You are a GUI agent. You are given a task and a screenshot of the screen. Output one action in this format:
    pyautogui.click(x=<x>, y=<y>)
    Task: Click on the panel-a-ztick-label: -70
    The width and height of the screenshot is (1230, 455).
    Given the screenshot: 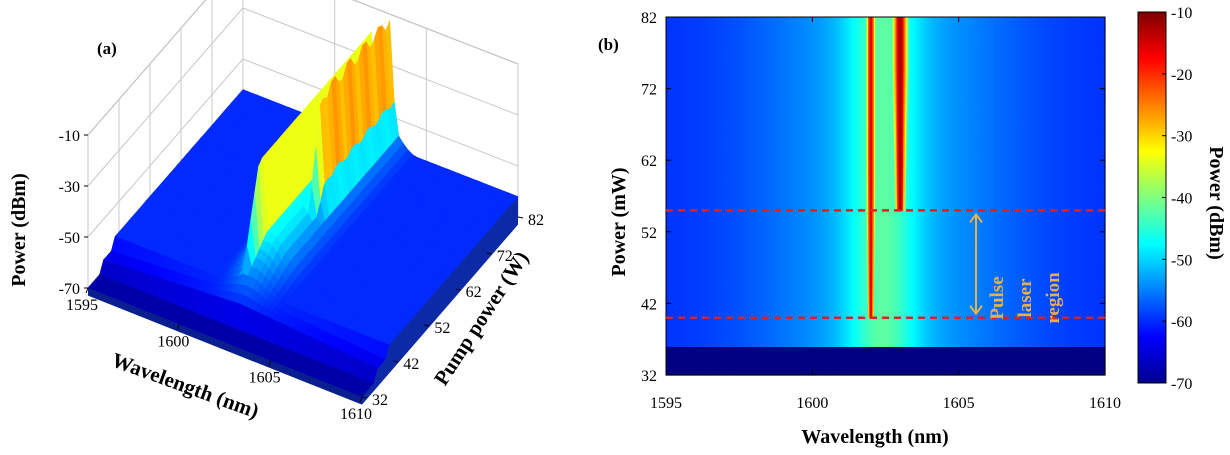 What is the action you would take?
    pyautogui.click(x=69, y=289)
    